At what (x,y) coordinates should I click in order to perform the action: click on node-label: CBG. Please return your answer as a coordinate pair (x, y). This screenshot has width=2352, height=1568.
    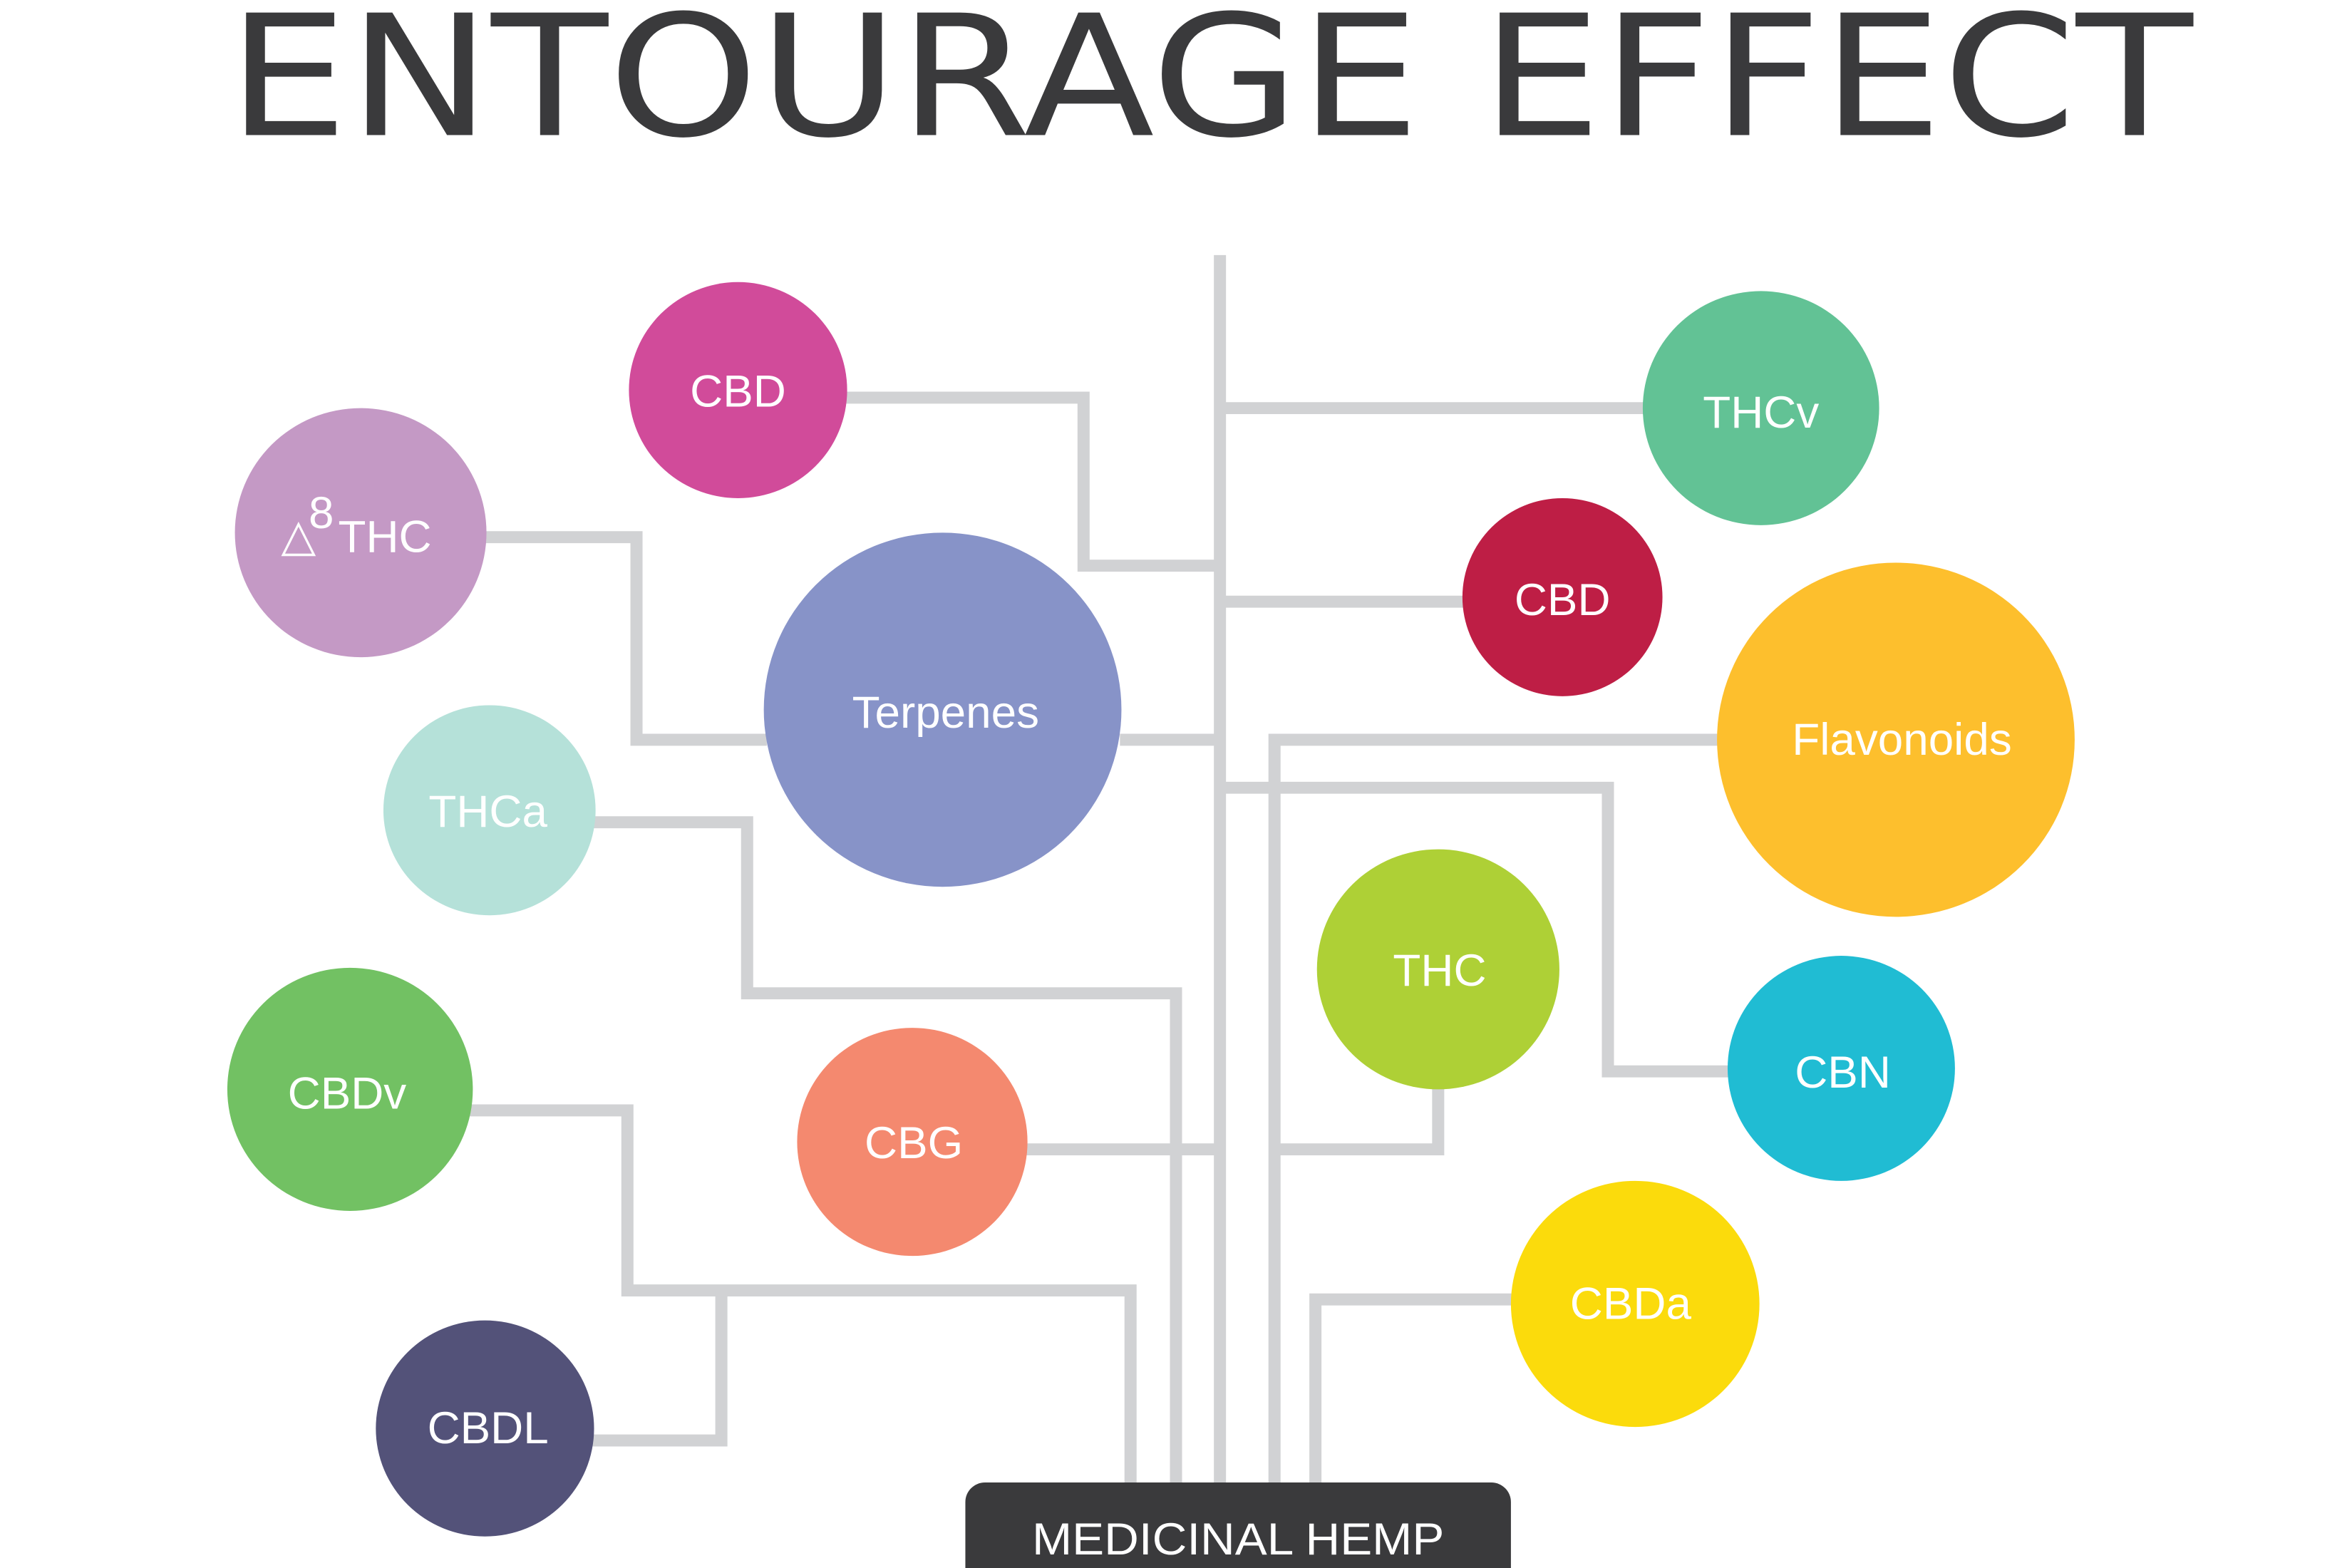
    Looking at the image, I should click on (914, 1143).